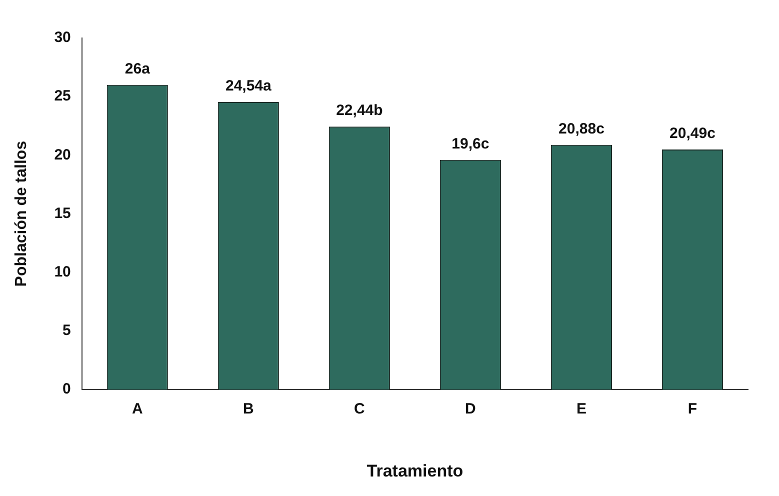  What do you see at coordinates (66, 331) in the screenshot?
I see `y-tick-label: 5` at bounding box center [66, 331].